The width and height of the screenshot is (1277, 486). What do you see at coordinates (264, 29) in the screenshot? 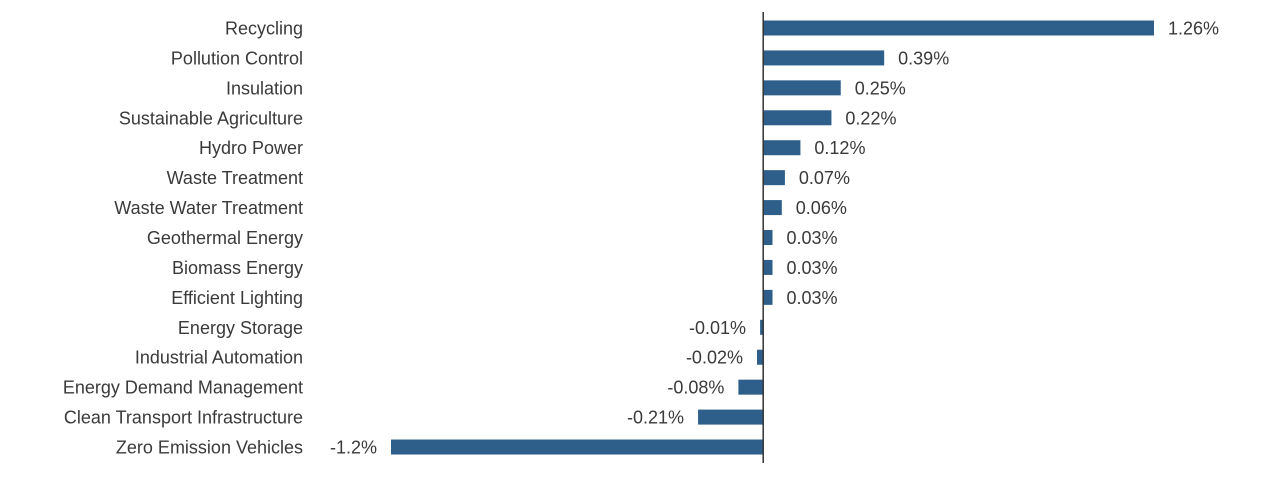
I see `category-label: Recycling` at bounding box center [264, 29].